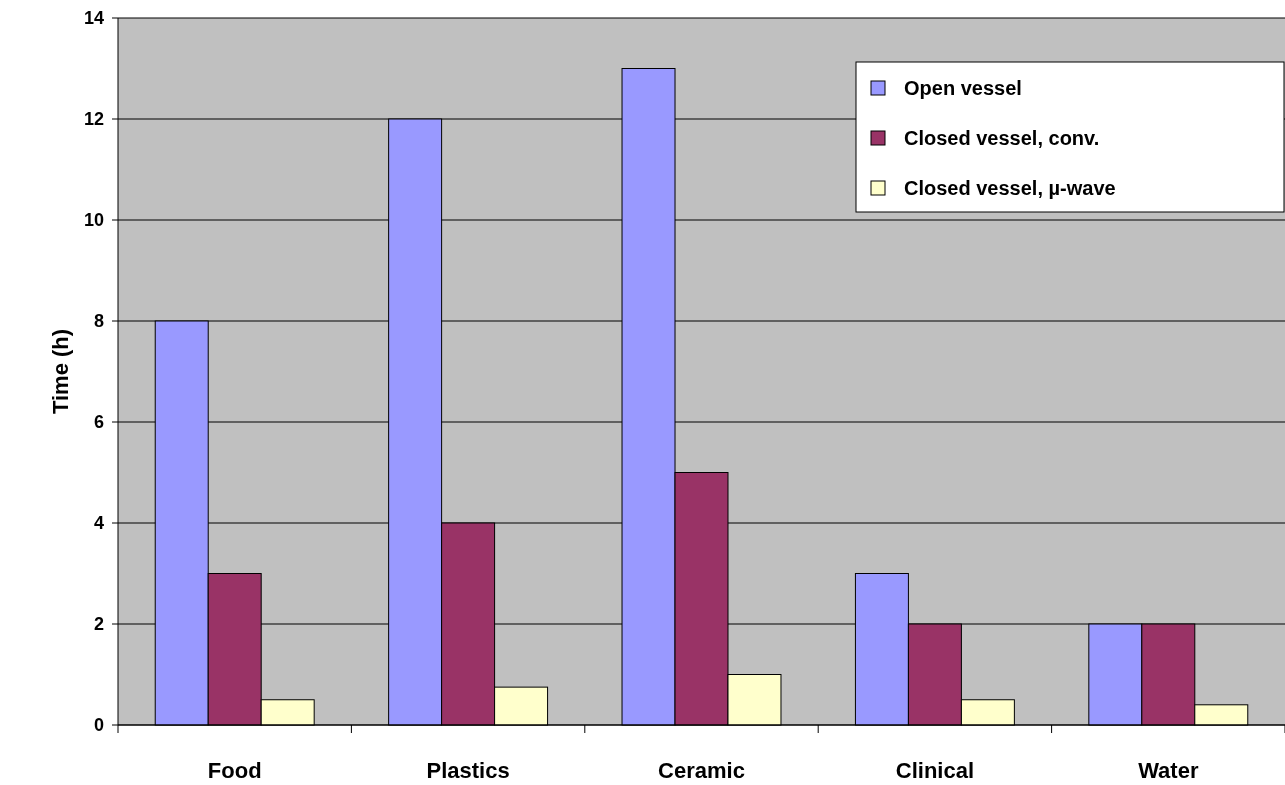  I want to click on y-tick-label: 2, so click(98, 624).